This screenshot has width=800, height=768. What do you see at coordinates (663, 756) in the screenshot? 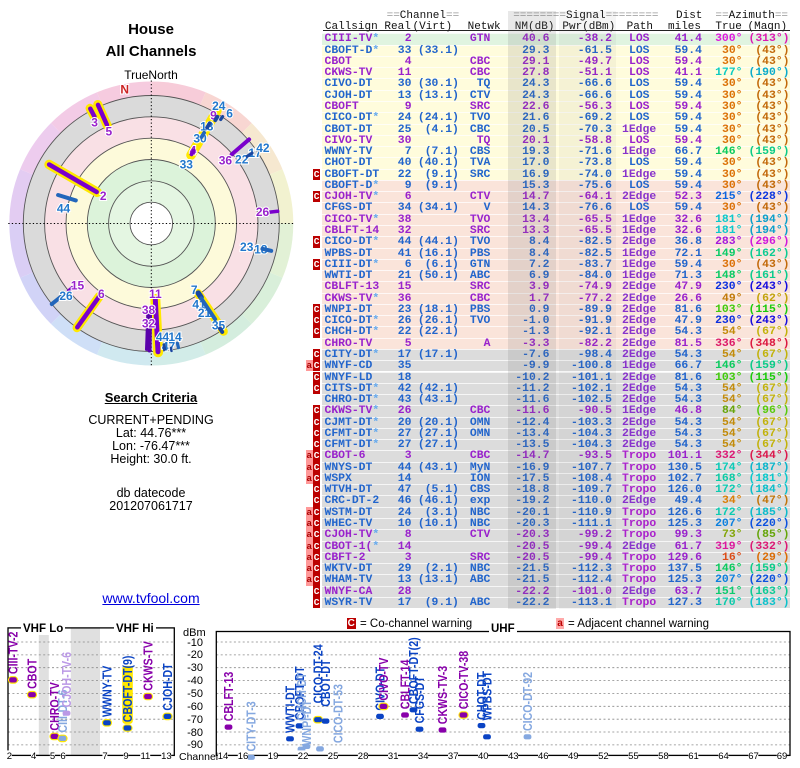
I see `svg-text: 58` at bounding box center [663, 756].